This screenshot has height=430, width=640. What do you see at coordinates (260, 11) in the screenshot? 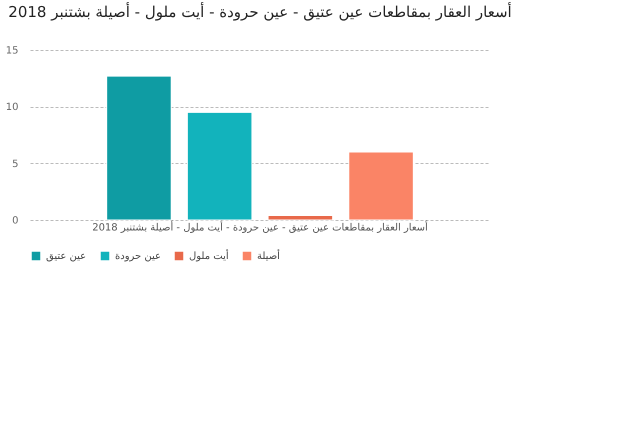
I see `chart-title: أسعار العقار بمقاطعات عين عتيق - عين حرودة - أيت ملول - أصيلة بشتنبر 2018` at bounding box center [260, 11].